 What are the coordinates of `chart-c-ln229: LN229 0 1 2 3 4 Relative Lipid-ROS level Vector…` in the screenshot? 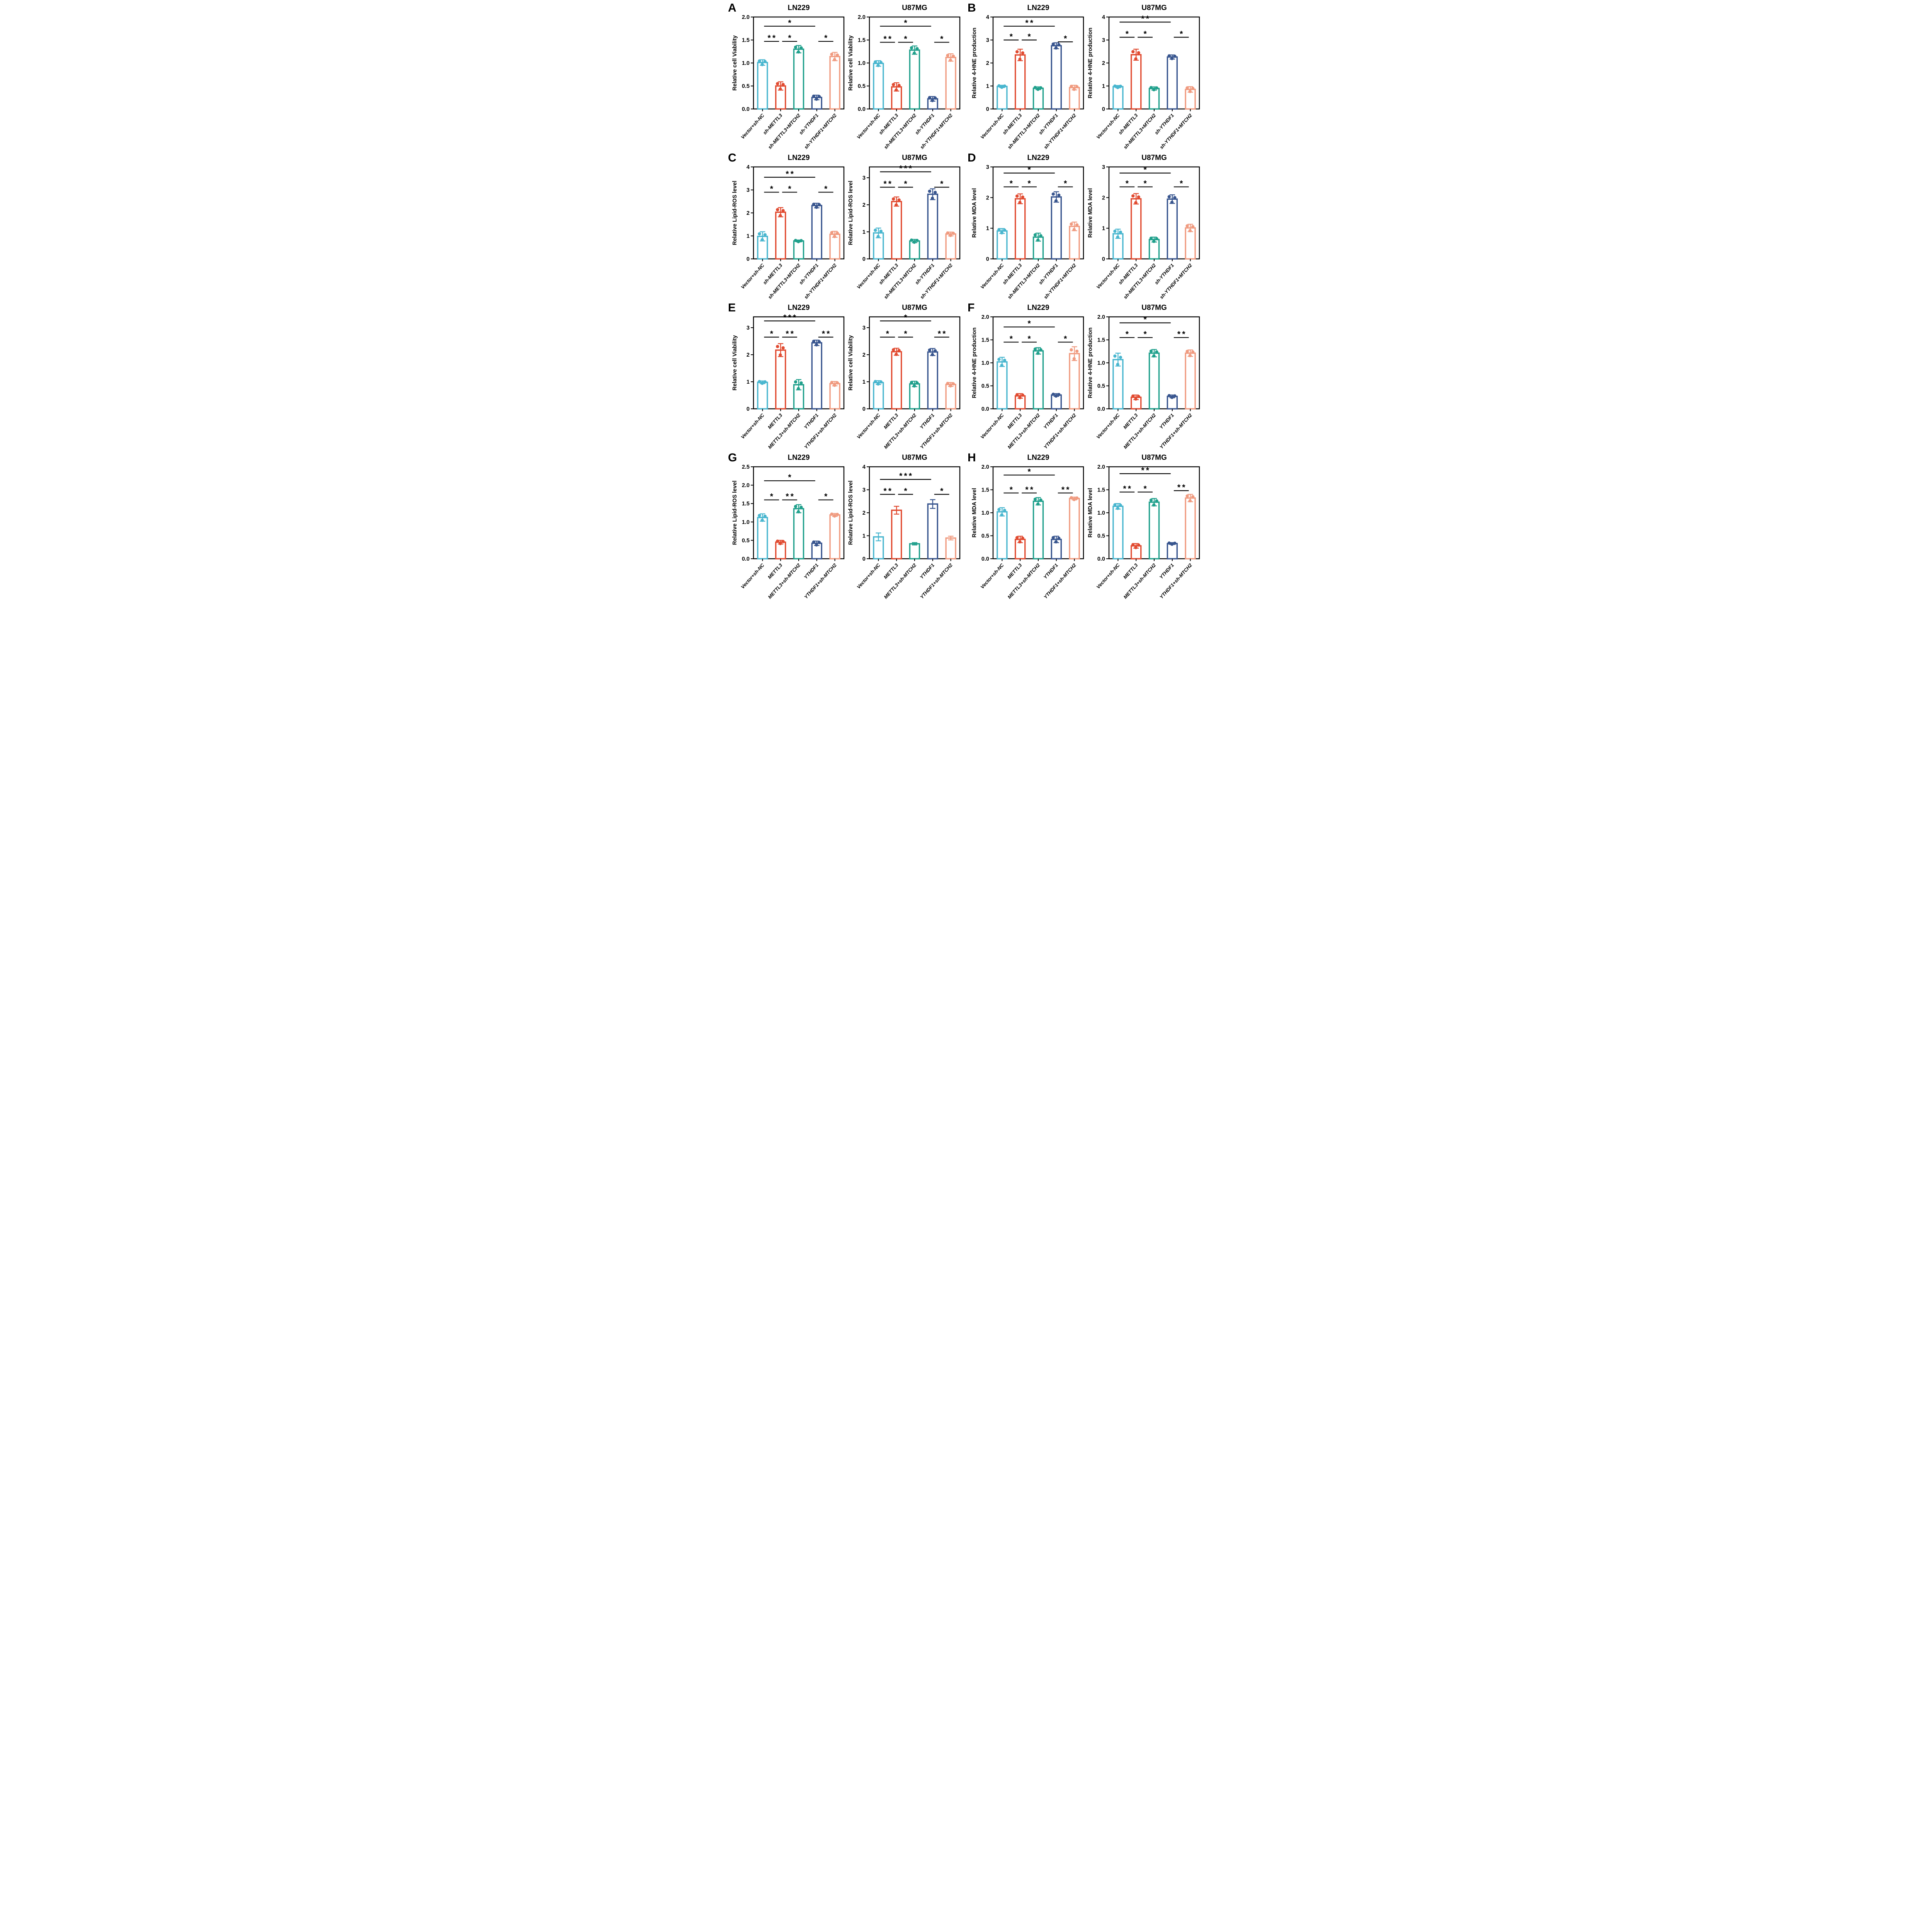 It's located at (788, 227).